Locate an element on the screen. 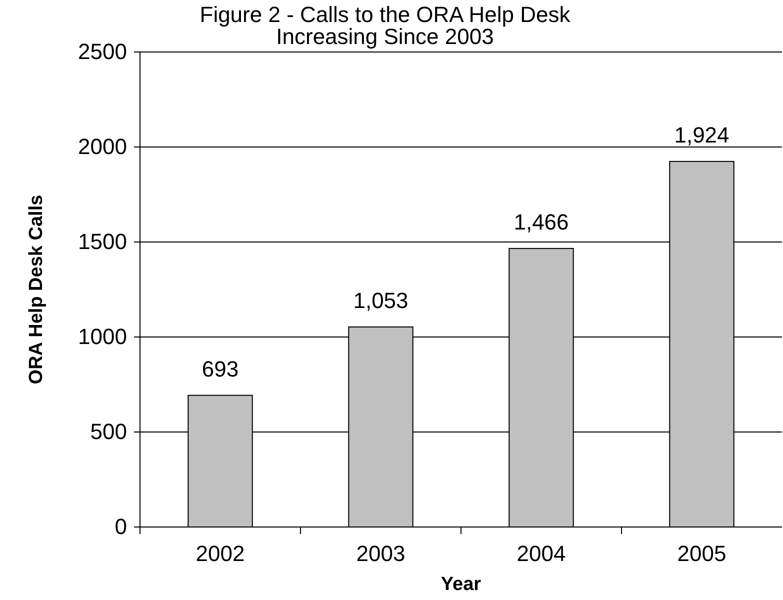  chart-title: Figure 2 - Calls to the ORA Help Desk Increasing Since 2003 is located at coordinates (386, 25).